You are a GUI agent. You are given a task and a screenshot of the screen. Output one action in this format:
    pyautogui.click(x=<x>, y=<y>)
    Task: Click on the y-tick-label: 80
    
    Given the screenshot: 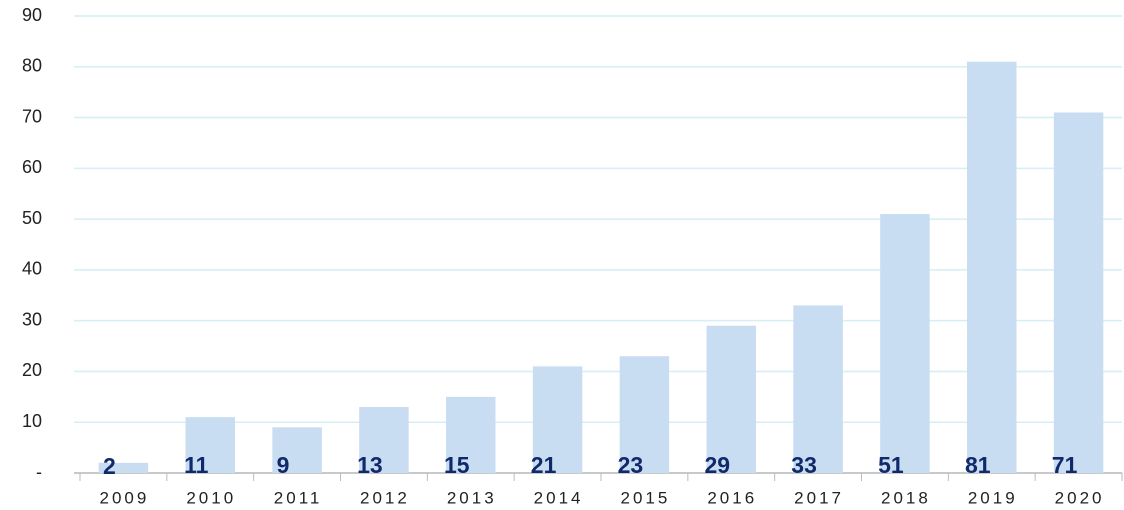 What is the action you would take?
    pyautogui.click(x=32, y=66)
    